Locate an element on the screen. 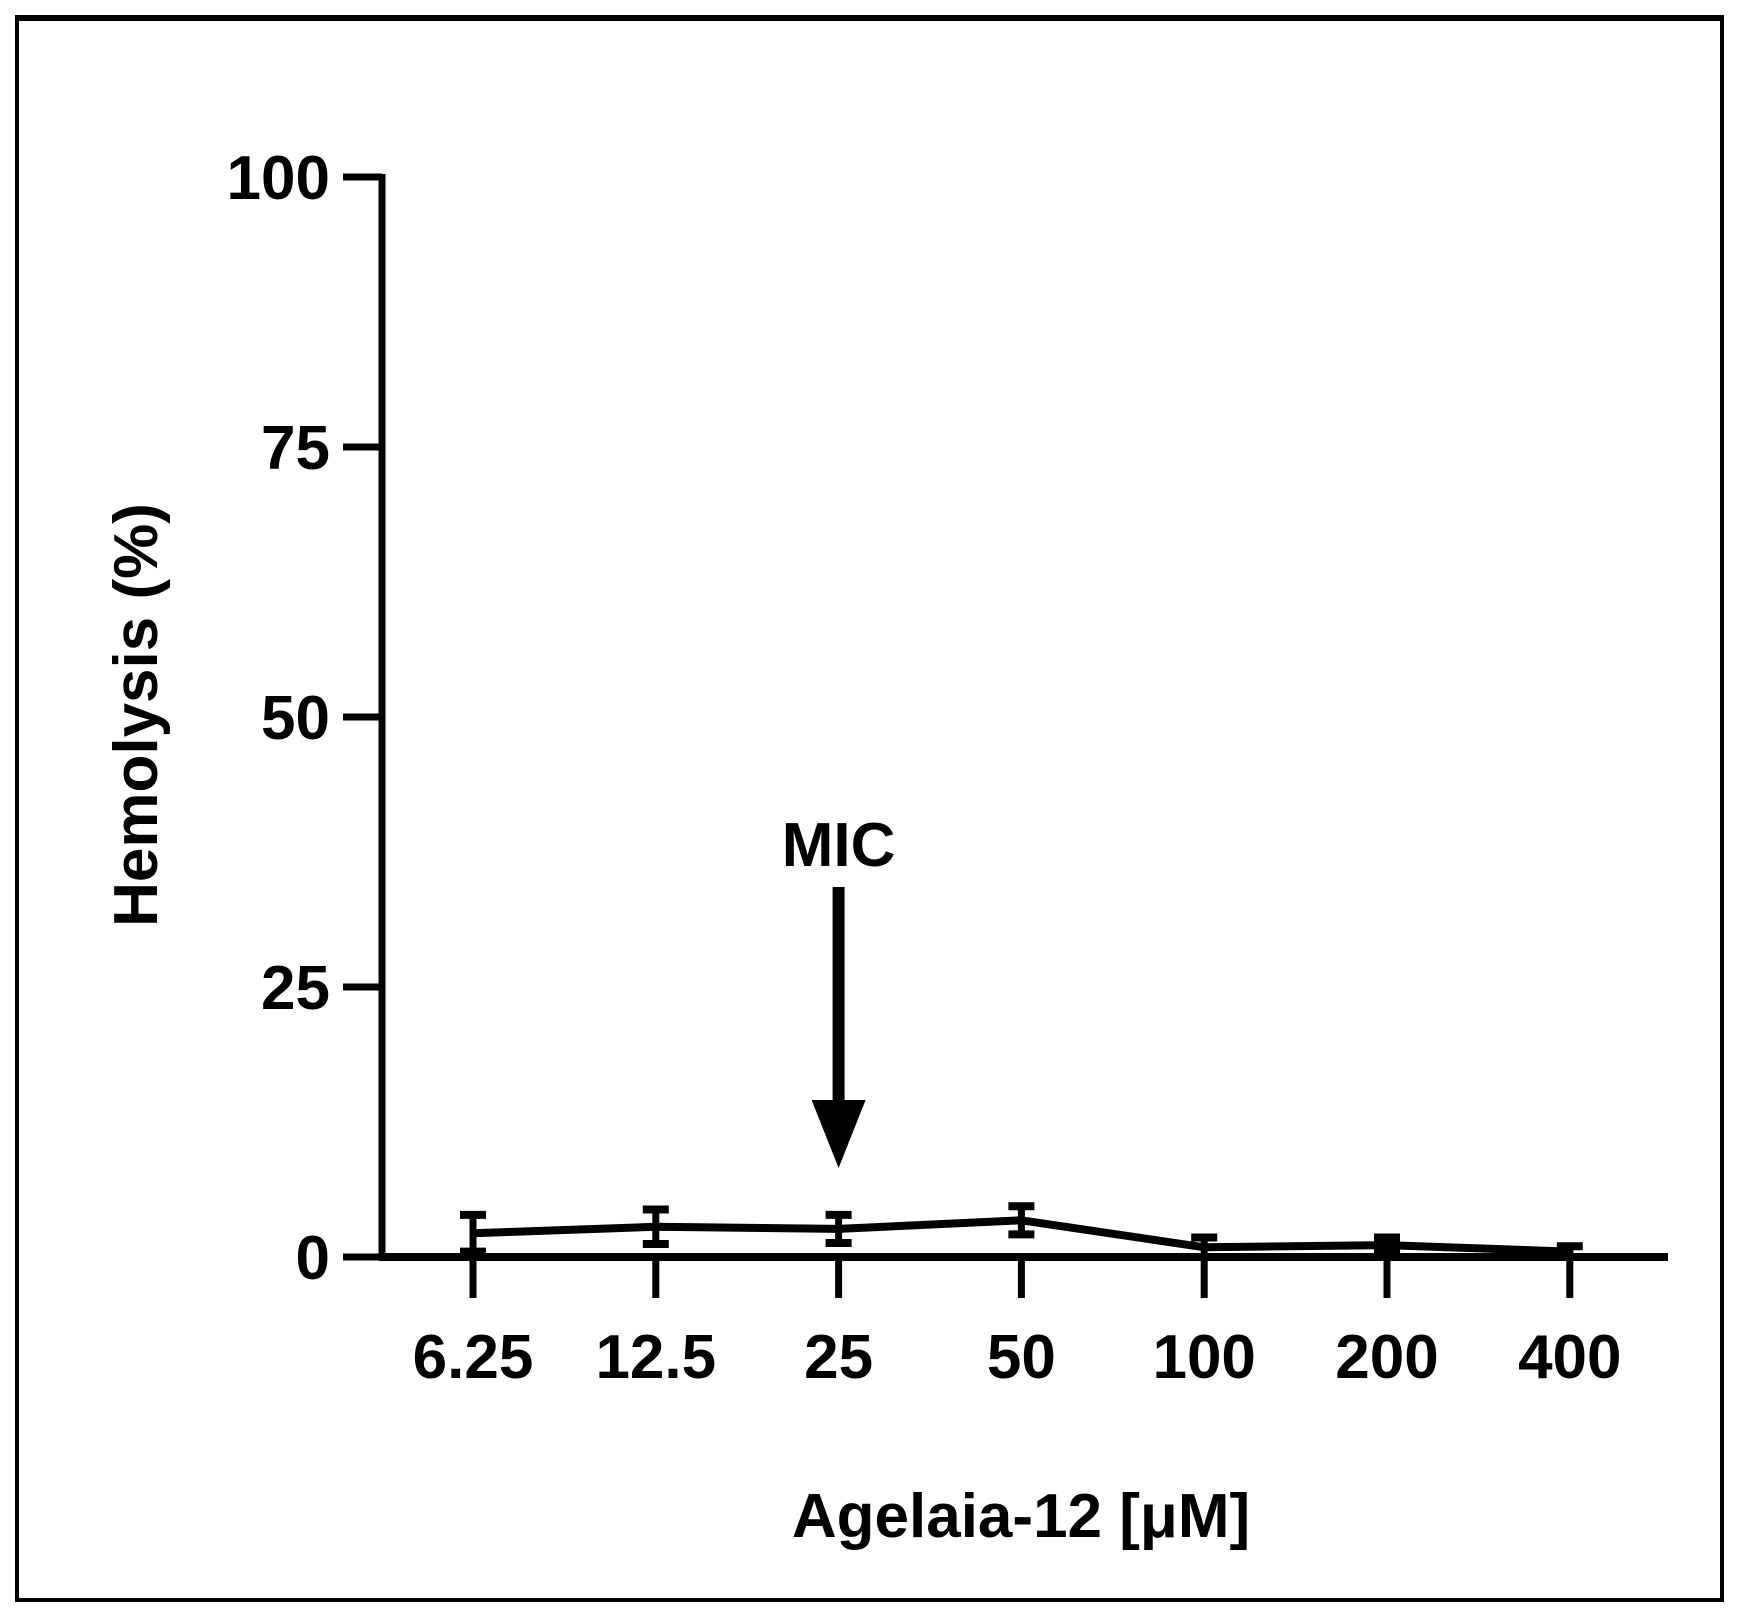  x-axis-ticks: 6.25 12.5 25 50 100 200 400 is located at coordinates (1017, 1324).